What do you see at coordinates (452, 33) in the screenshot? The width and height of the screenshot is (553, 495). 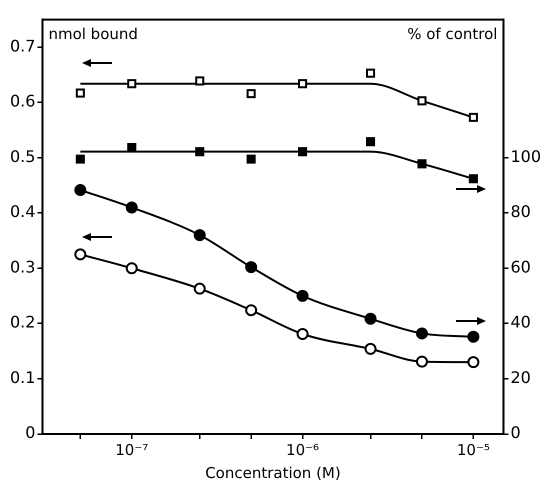 I see `y2-axis-title: % of control` at bounding box center [452, 33].